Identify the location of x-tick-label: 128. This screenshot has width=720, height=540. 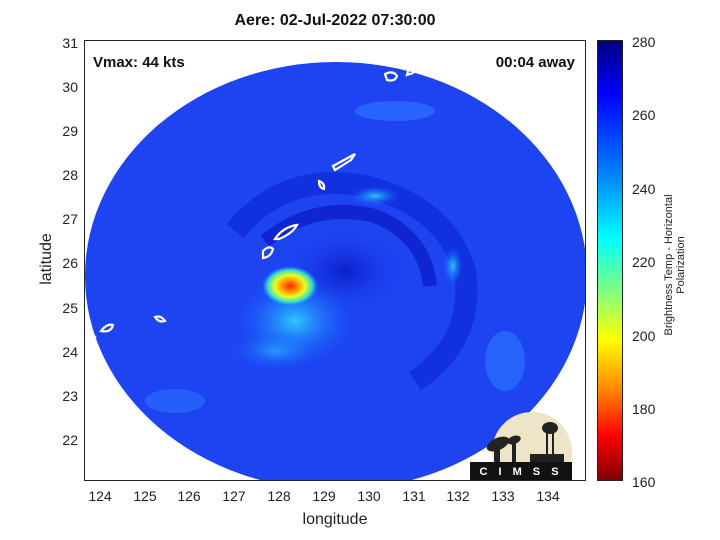
(279, 496).